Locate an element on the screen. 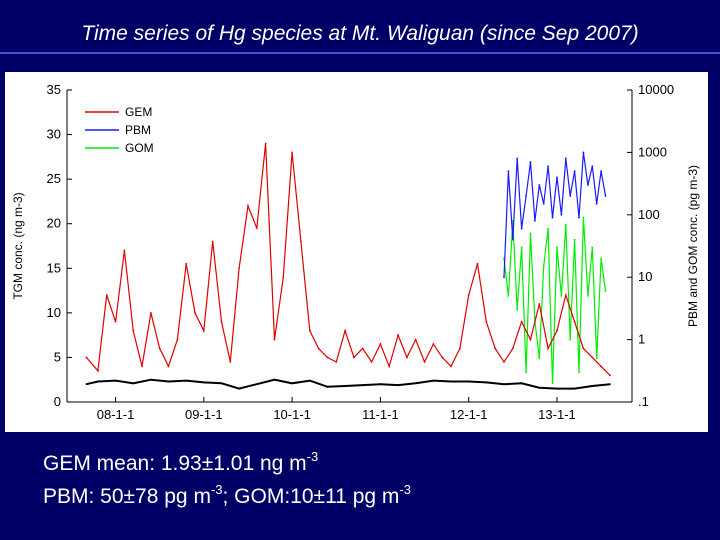  legend-label-gom: GOM is located at coordinates (139, 148).